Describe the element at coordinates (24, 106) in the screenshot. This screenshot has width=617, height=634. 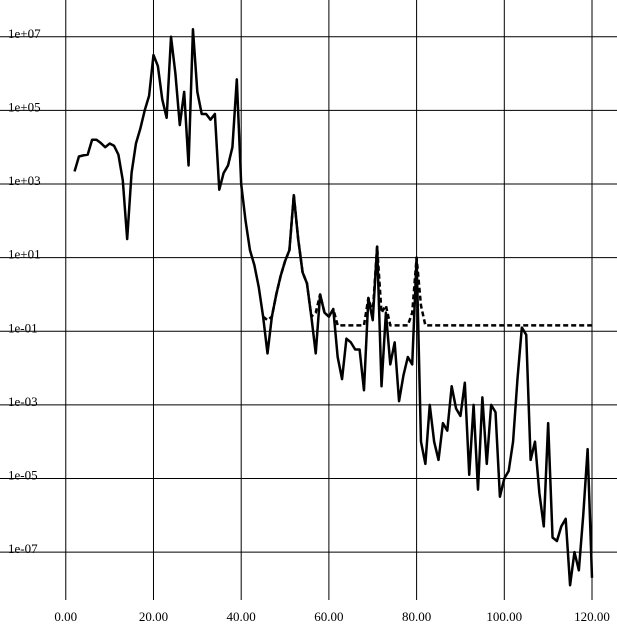
I see `y-tick-label: 1e+05` at that location.